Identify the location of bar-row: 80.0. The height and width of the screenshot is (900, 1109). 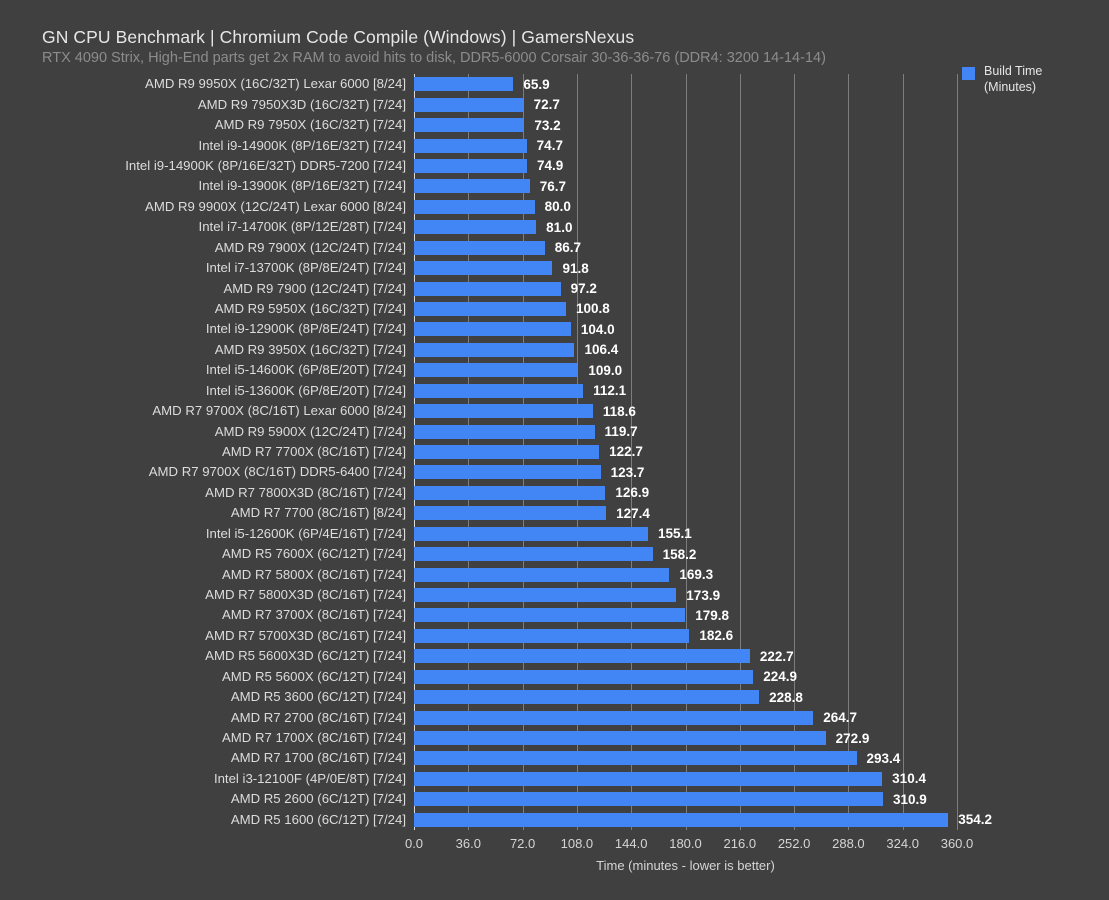
(761, 207).